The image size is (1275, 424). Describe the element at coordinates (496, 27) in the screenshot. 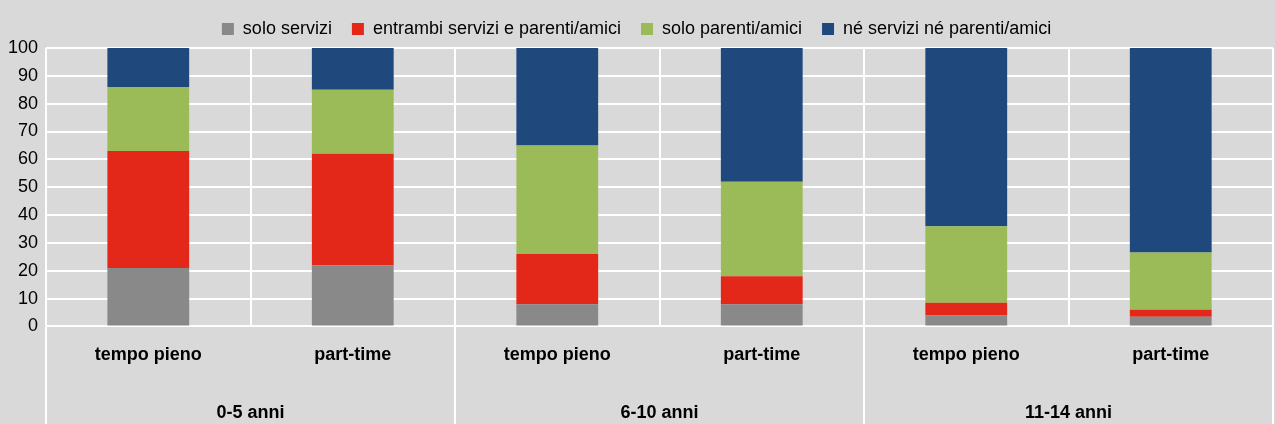

I see `legend-label: entrambi servizi e parenti/amici` at that location.